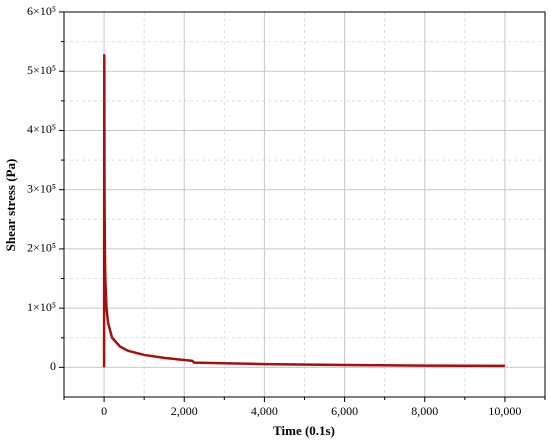 The height and width of the screenshot is (443, 550). What do you see at coordinates (304, 430) in the screenshot?
I see `x-axis-title: Time (0.1s)` at bounding box center [304, 430].